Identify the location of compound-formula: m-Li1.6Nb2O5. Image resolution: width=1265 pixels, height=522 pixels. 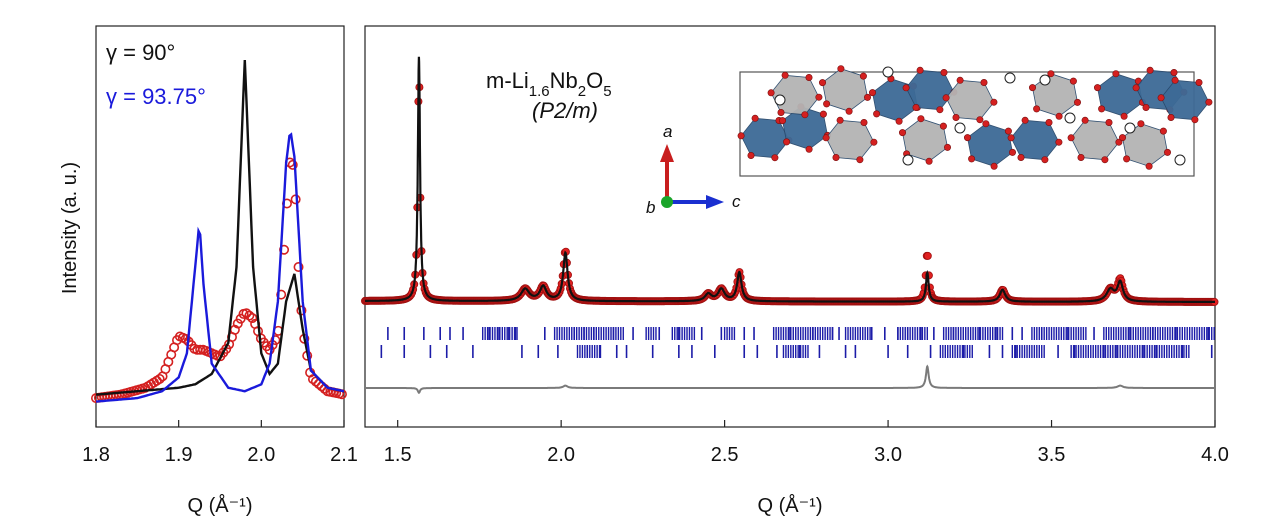
(549, 84).